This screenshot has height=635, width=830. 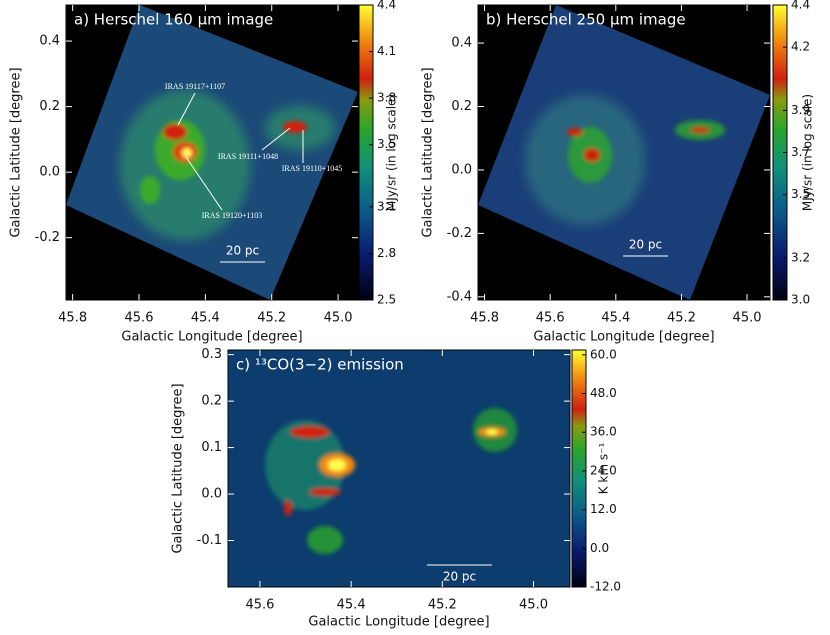 What do you see at coordinates (603, 393) in the screenshot?
I see `colorbar-tick-label: 48.0` at bounding box center [603, 393].